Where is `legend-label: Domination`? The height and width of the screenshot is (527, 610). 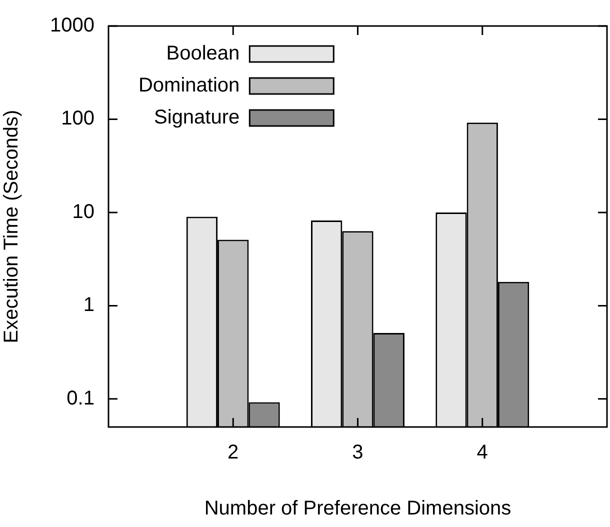
legend-label: Domination is located at coordinates (189, 85).